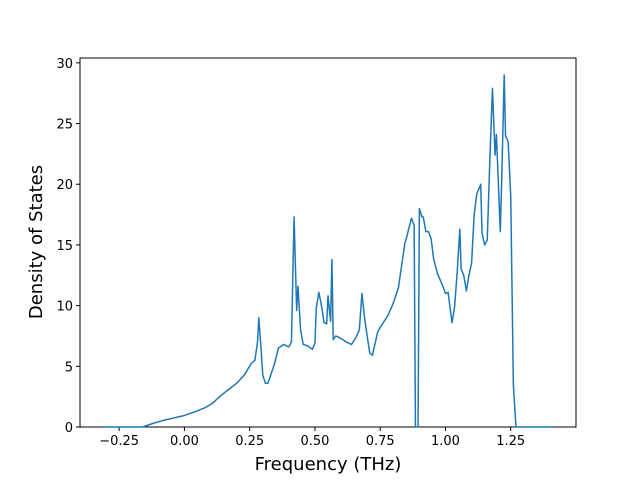 This screenshot has height=480, width=640. What do you see at coordinates (36, 242) in the screenshot?
I see `y-axis-label: Density of States` at bounding box center [36, 242].